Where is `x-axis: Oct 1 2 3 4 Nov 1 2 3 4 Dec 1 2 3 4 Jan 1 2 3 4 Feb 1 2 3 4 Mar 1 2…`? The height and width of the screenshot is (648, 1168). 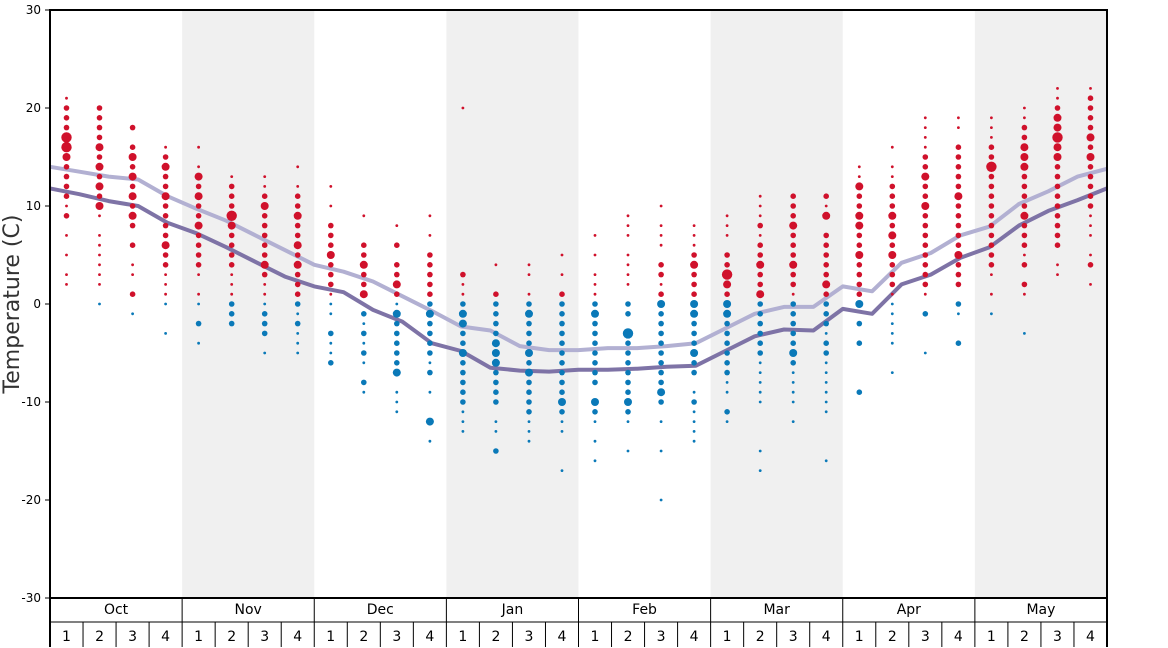
x-axis: Oct 1 2 3 4 Nov 1 2 3 4 Dec 1 2 3 4 Jan 1 2 3 4 Feb 1 2 3 4 Mar 1 2… is located at coordinates (578, 622).